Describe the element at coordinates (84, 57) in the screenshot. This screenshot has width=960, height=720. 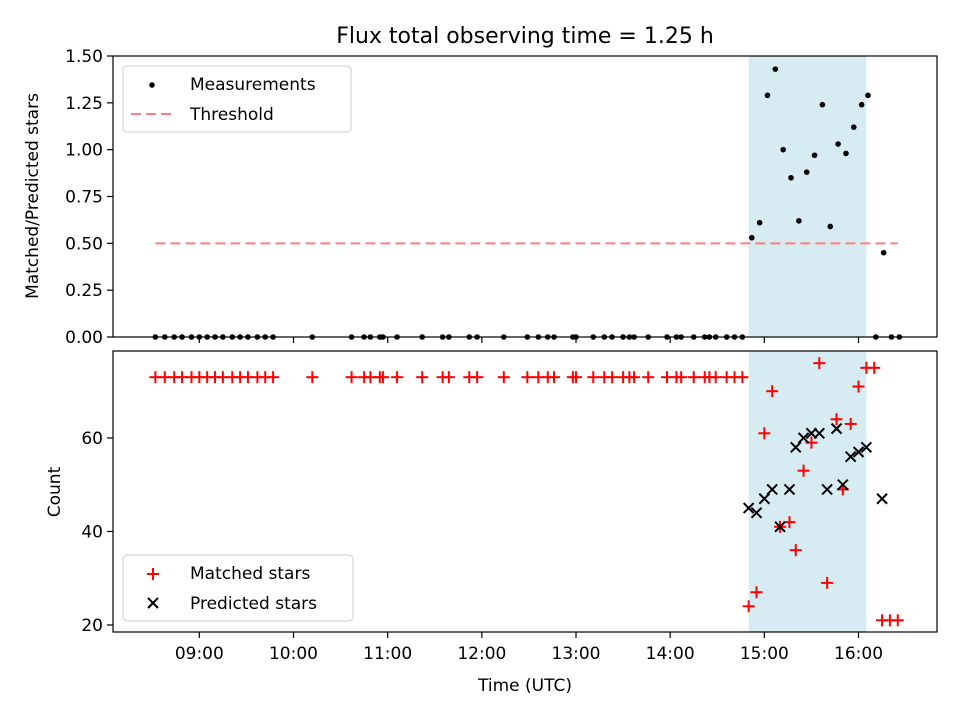
I see `y-tick-label: 1.50` at that location.